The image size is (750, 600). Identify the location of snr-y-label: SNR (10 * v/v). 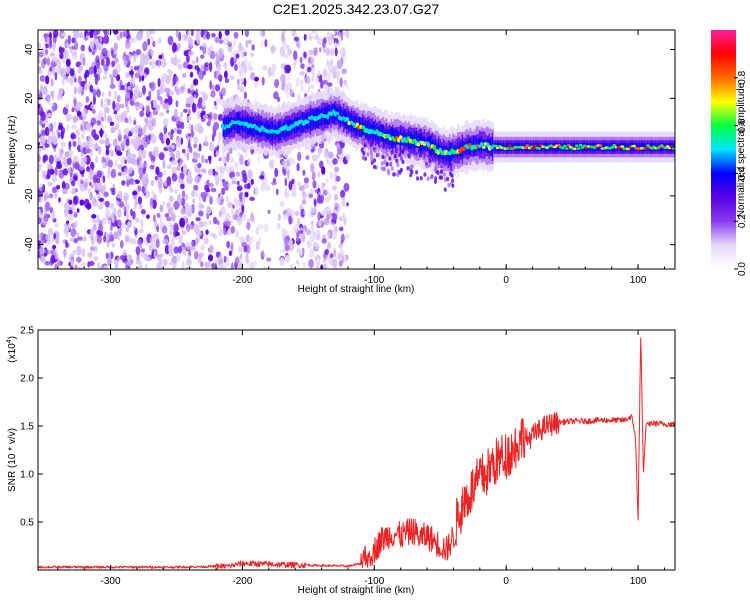
(12, 460).